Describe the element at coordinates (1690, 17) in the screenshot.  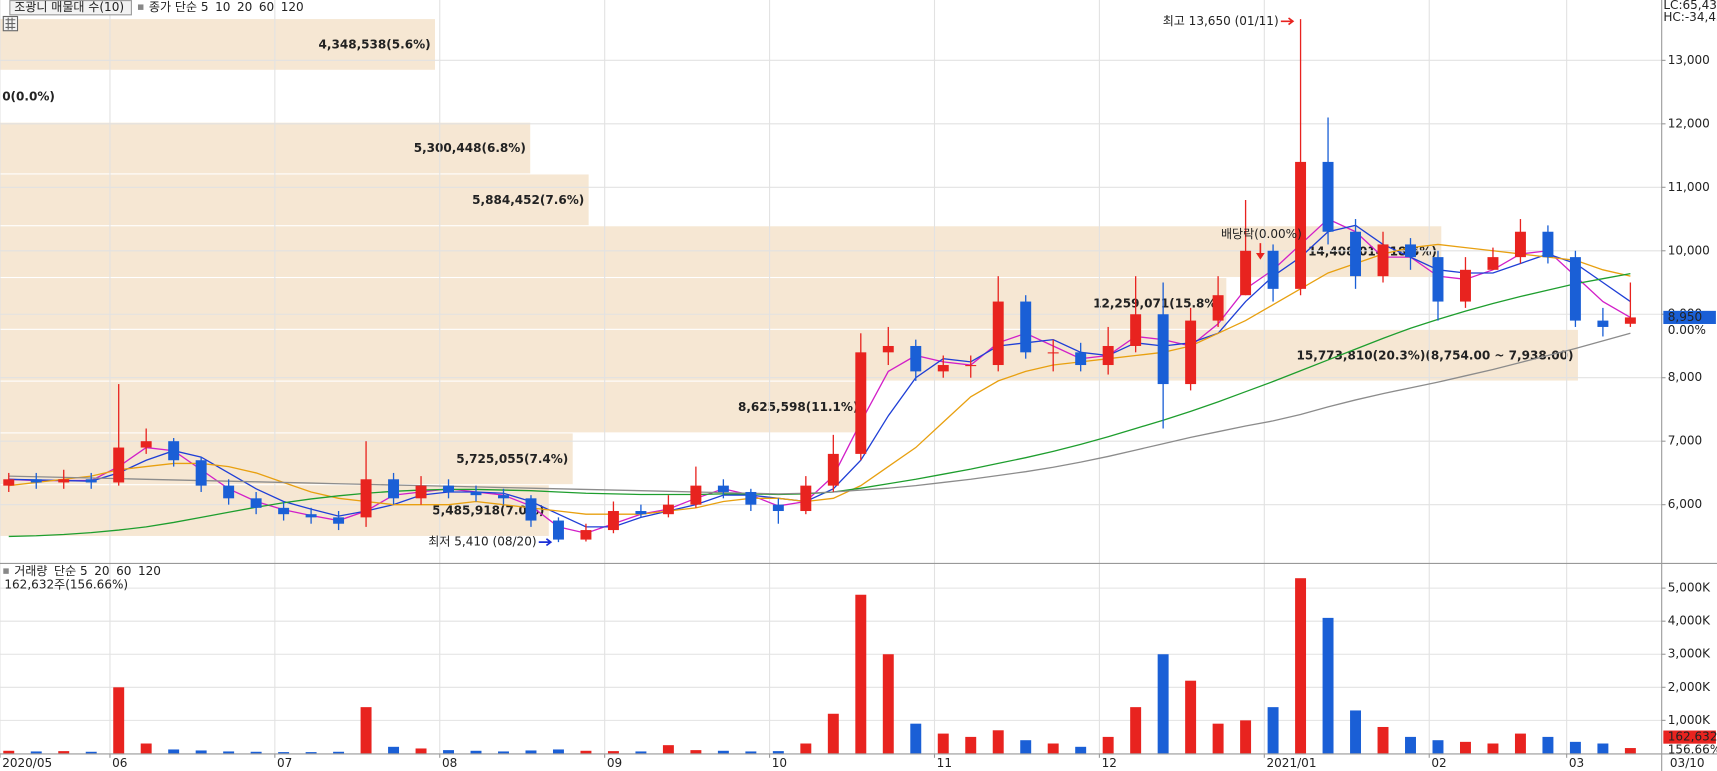
I see `hc-label: HC:-34,43` at that location.